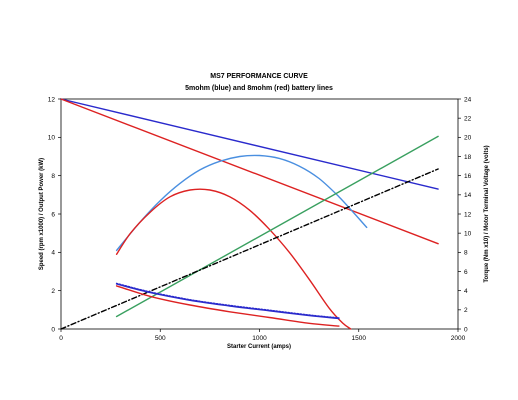 This screenshot has width=518, height=400. I want to click on y2-tick-label: 20, so click(468, 138).